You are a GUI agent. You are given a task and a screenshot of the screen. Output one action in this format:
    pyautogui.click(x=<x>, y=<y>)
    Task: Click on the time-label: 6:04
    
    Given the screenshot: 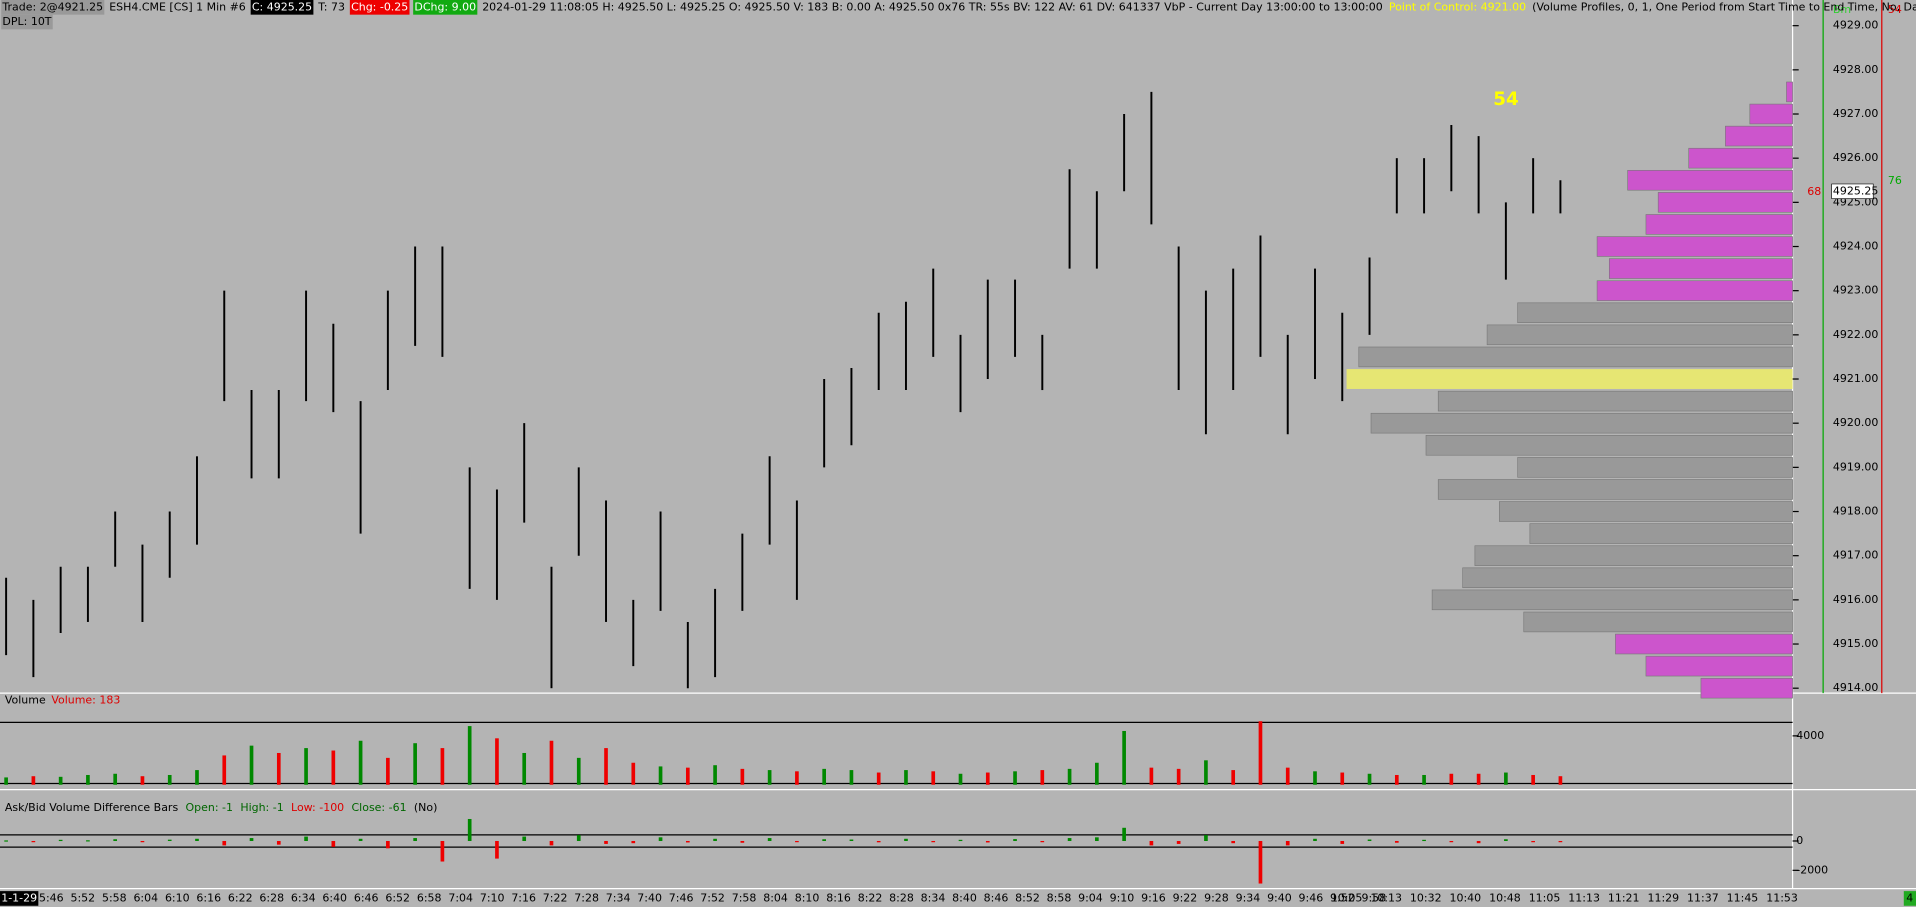 What is the action you would take?
    pyautogui.click(x=145, y=897)
    